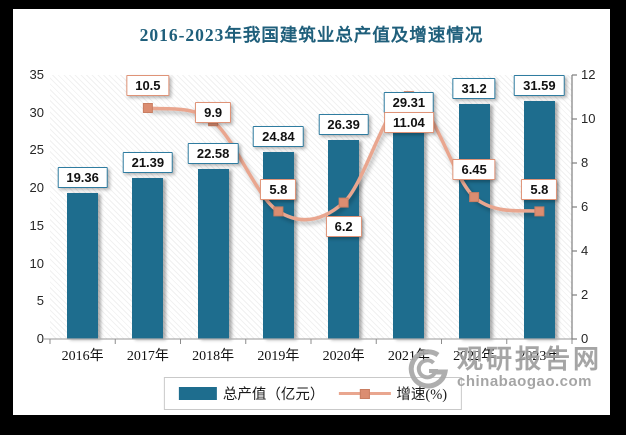  I want to click on watermark-logo-icon, so click(428, 369).